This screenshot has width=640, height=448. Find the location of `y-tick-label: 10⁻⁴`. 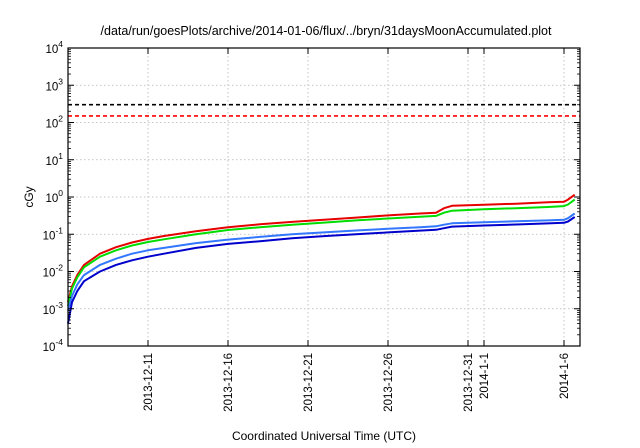

y-tick-label: 10⁻⁴ is located at coordinates (53, 345).